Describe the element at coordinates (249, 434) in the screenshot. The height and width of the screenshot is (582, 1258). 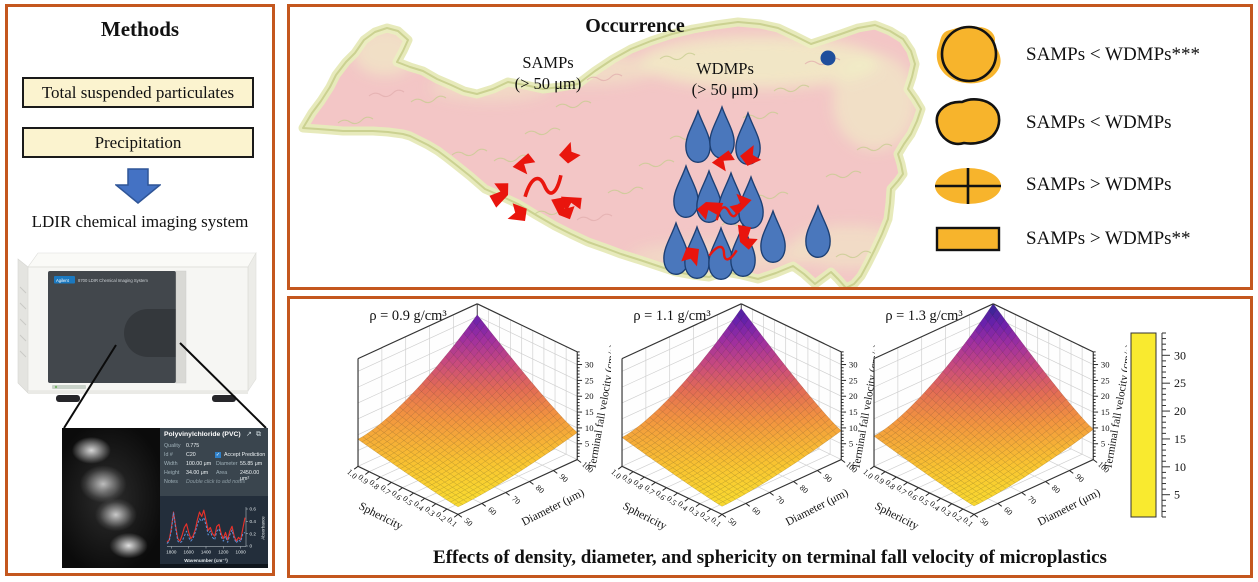
I see `expand-icon: ↗` at that location.